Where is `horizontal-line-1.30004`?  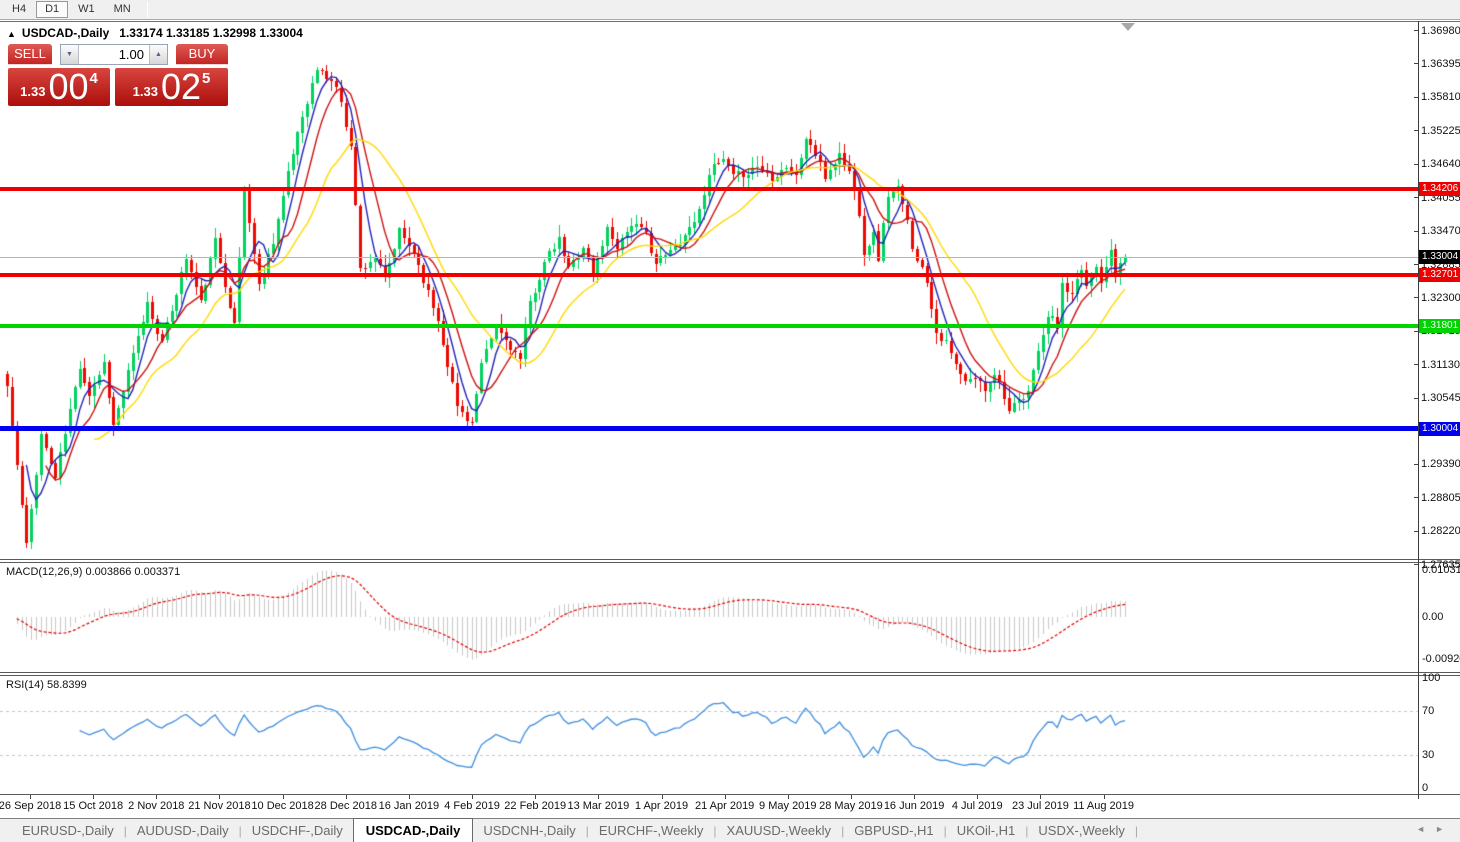 horizontal-line-1.30004 is located at coordinates (709, 429).